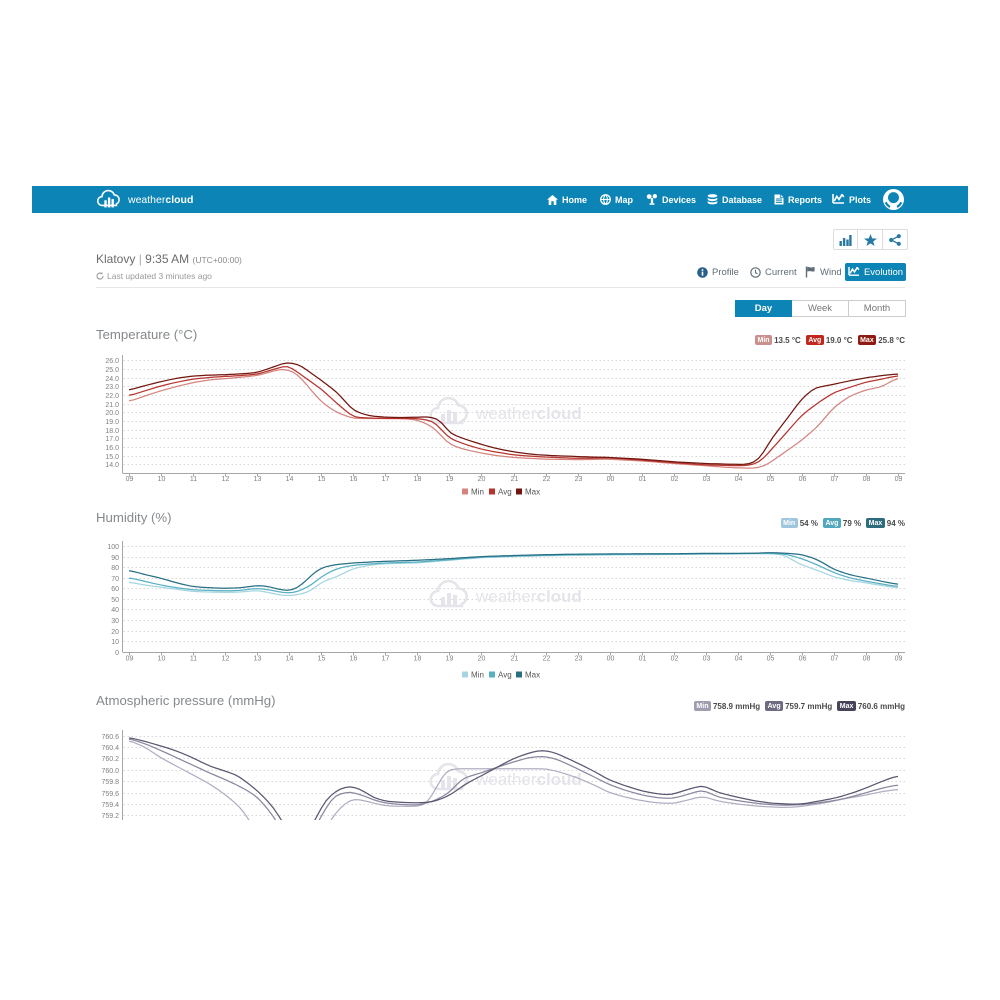  What do you see at coordinates (110, 759) in the screenshot?
I see `svg-text: 760.2` at bounding box center [110, 759].